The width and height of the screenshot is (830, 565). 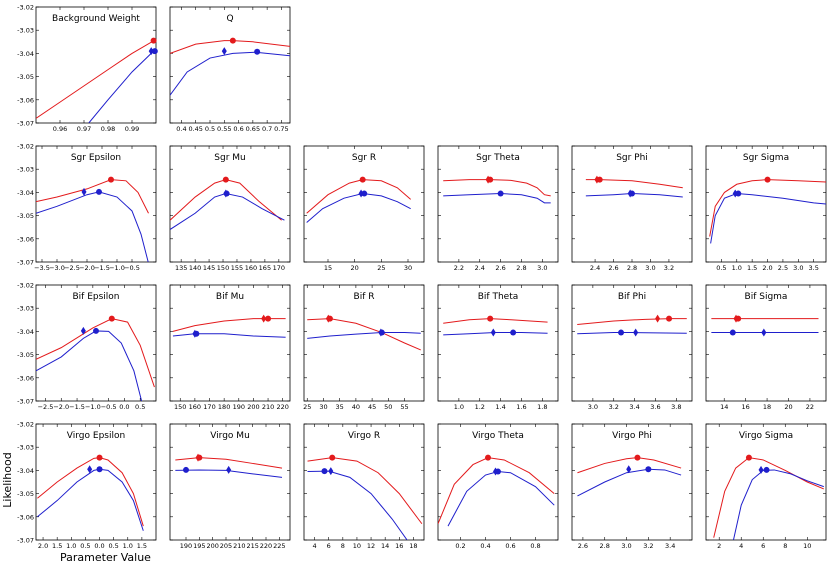 What do you see at coordinates (25, 239) in the screenshot?
I see `y-tick-label: -3.06` at bounding box center [25, 239].